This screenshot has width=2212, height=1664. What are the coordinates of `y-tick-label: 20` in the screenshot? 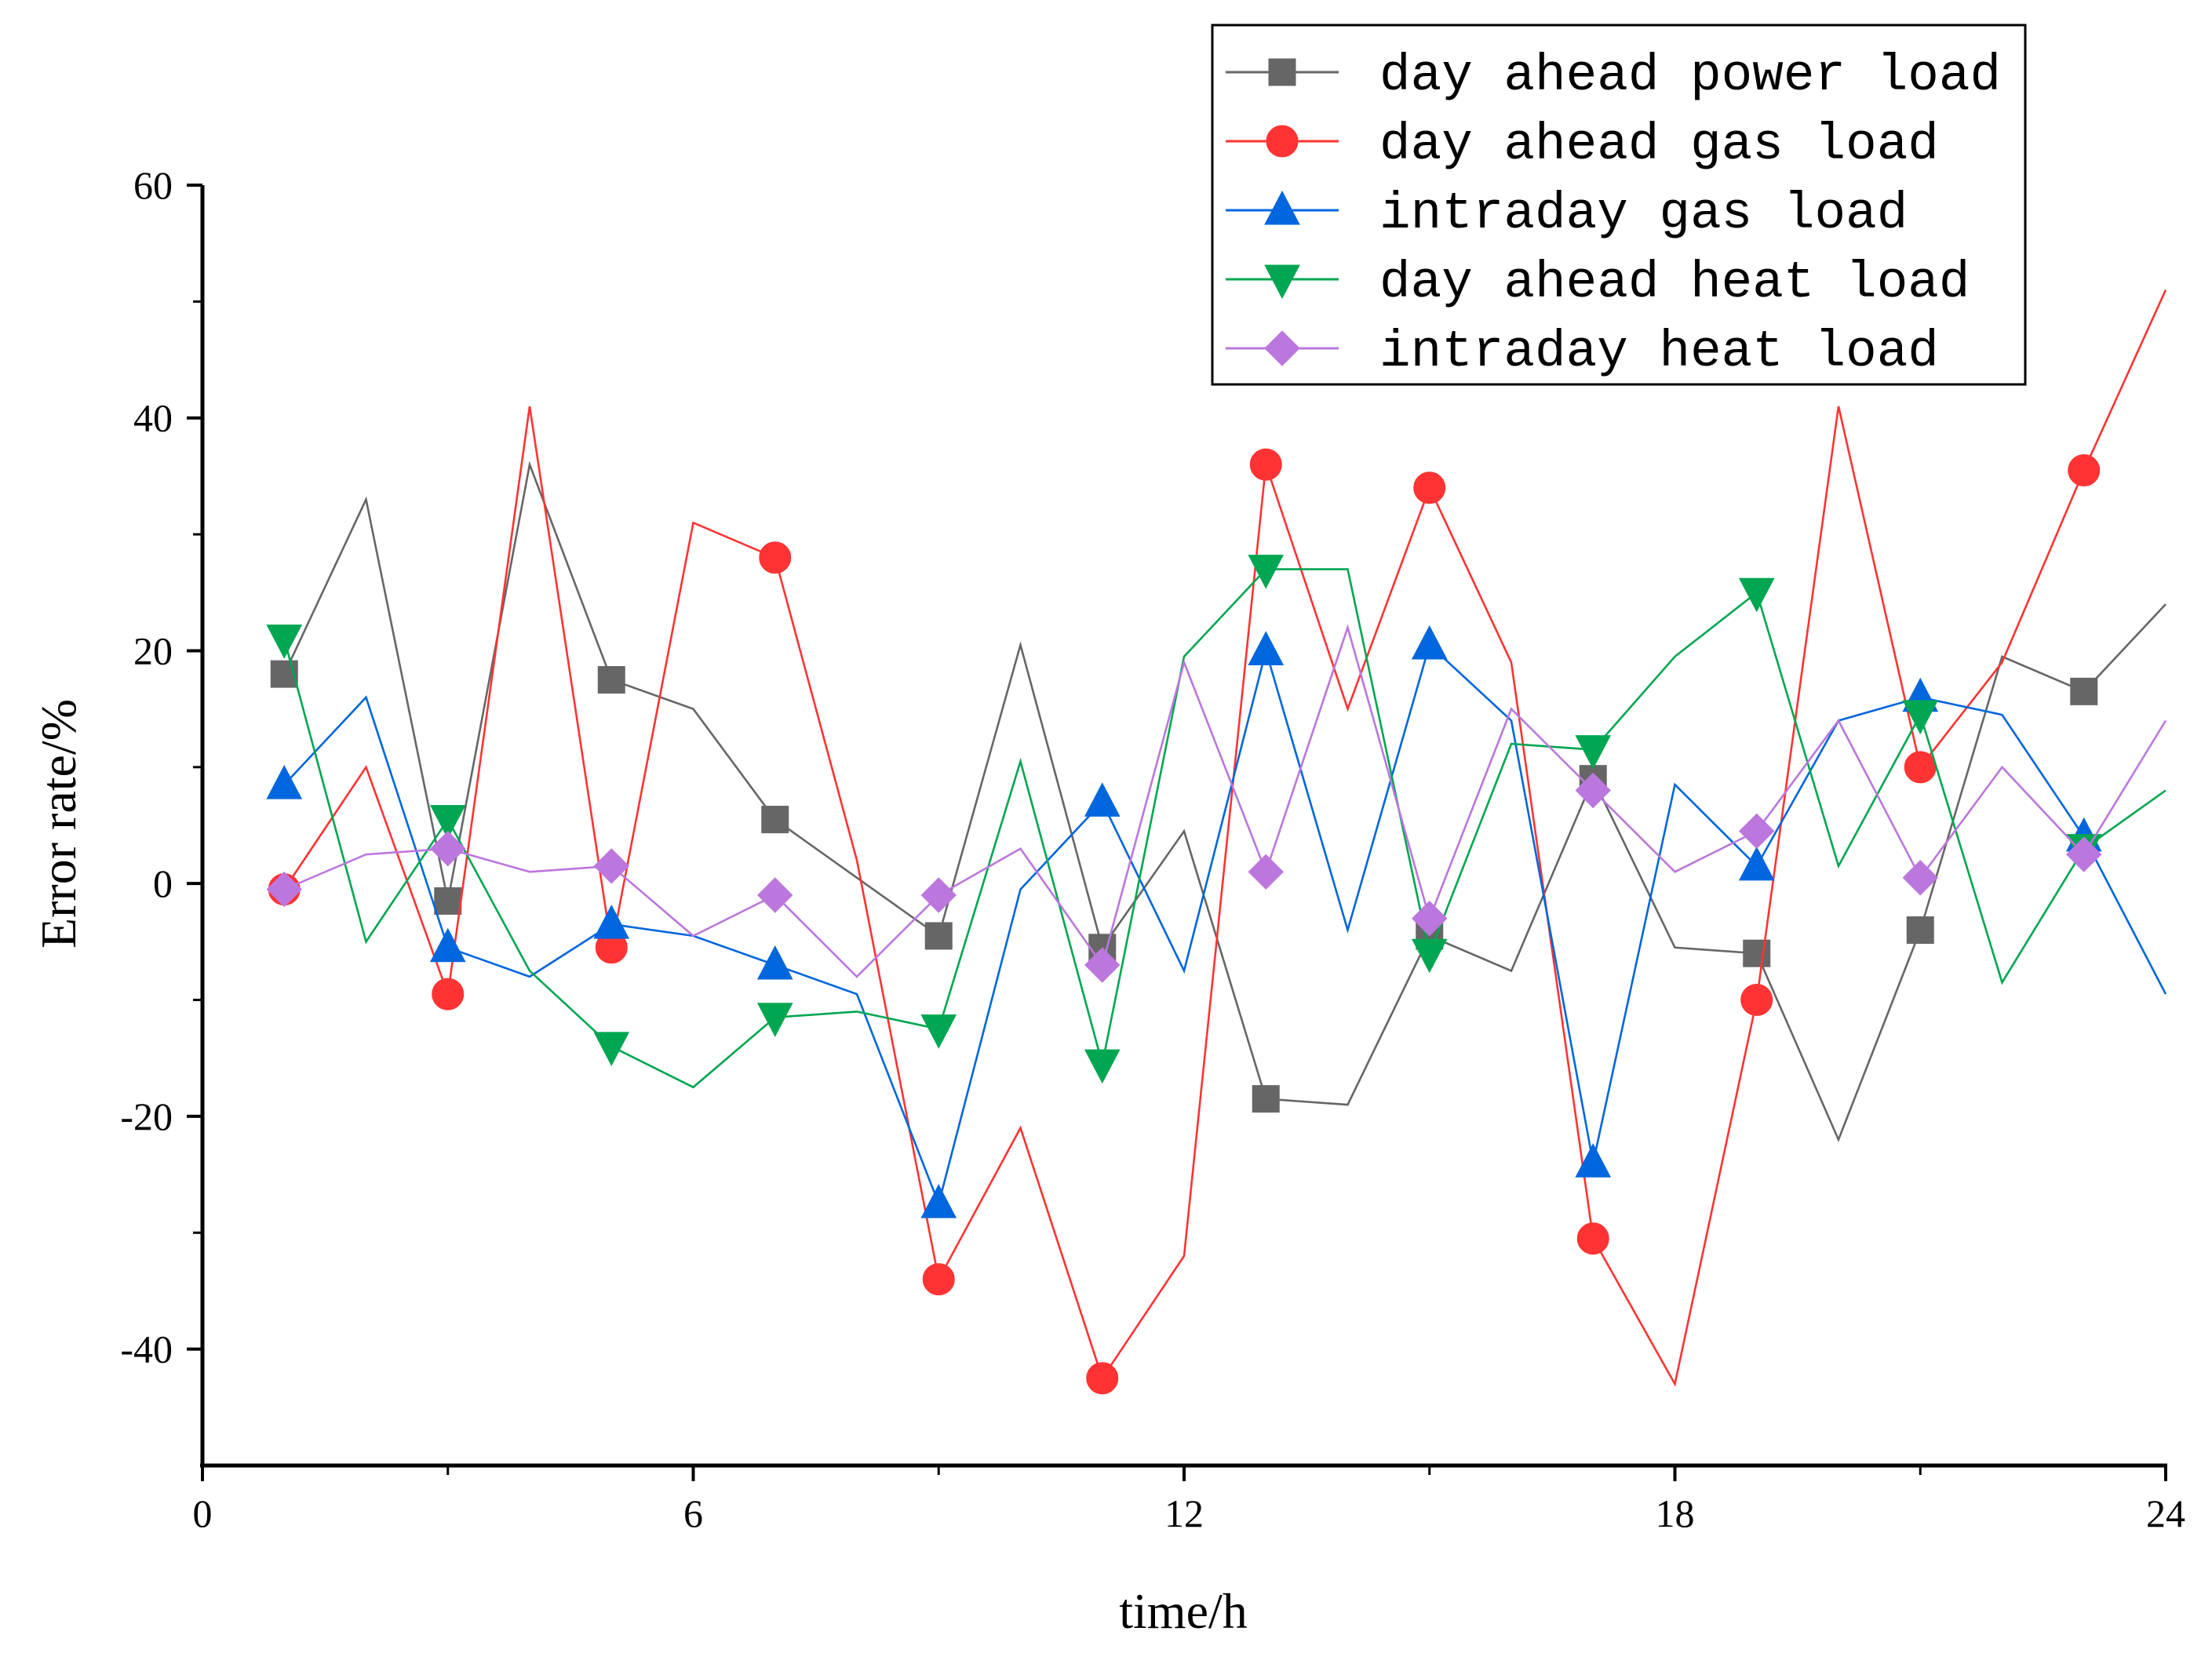 It's located at (153, 650).